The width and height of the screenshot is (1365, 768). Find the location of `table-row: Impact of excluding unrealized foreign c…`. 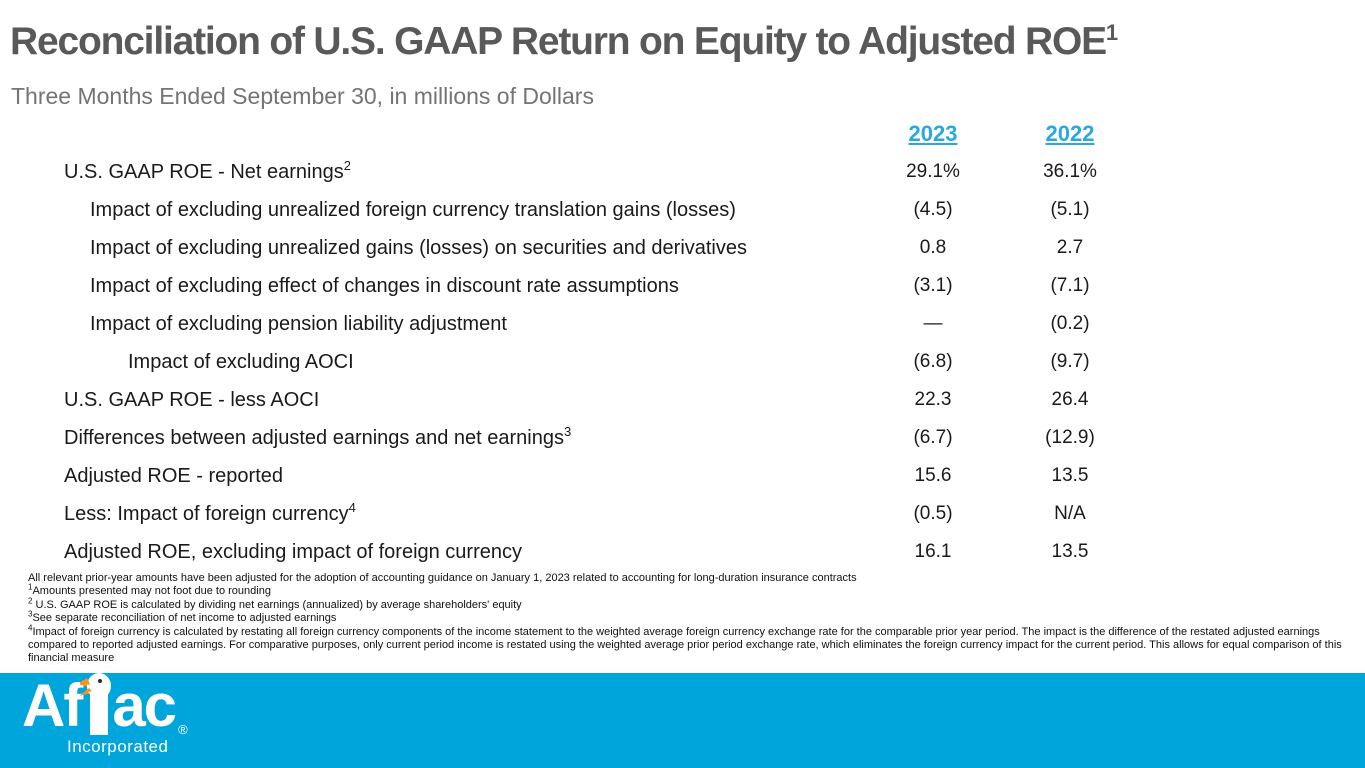

table-row: Impact of excluding unrealized foreign c… is located at coordinates (682, 210).